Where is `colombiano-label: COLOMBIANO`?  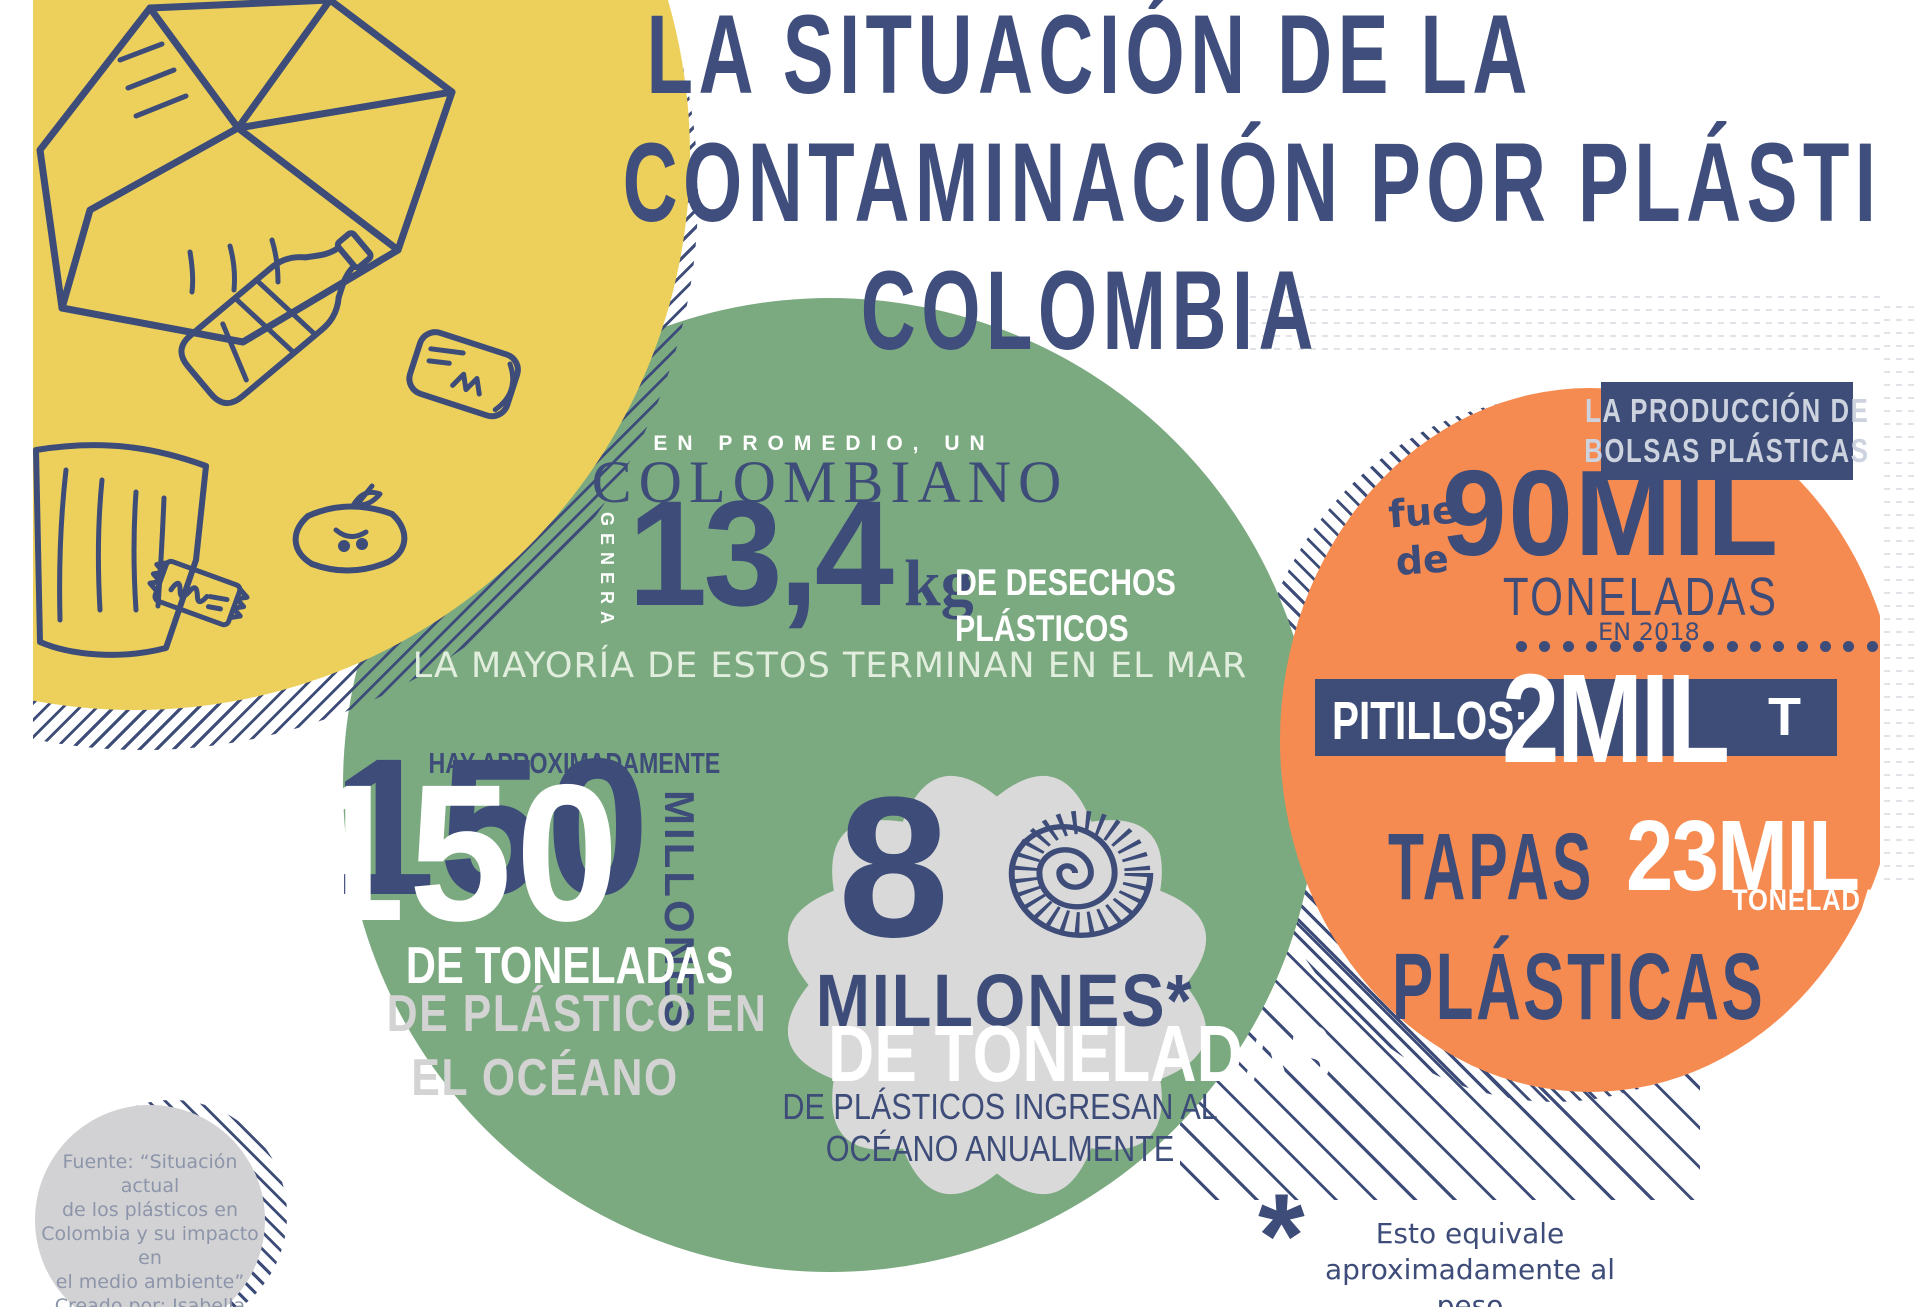
colombiano-label: COLOMBIANO is located at coordinates (830, 482).